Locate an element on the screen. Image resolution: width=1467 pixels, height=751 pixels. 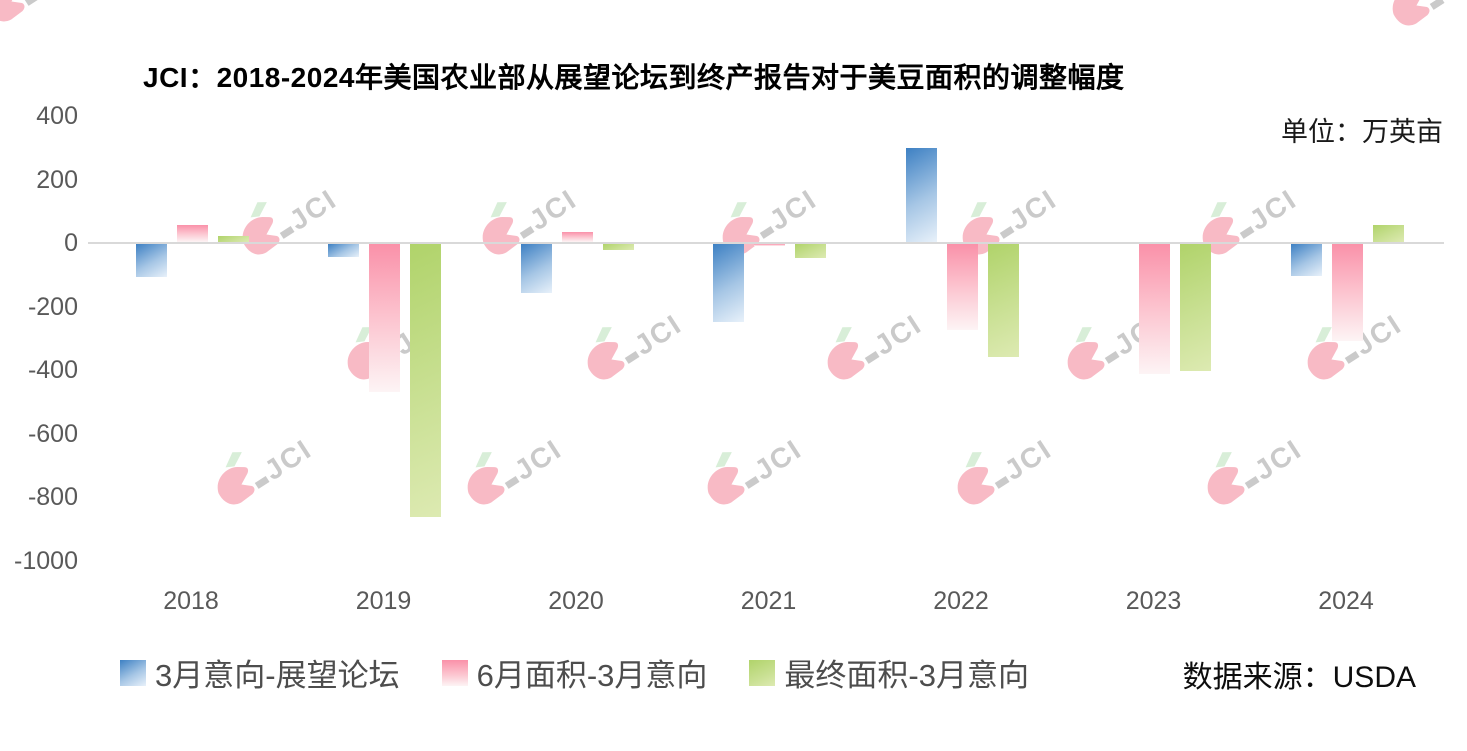
y-tick-label--600: -600 is located at coordinates (52, 433).